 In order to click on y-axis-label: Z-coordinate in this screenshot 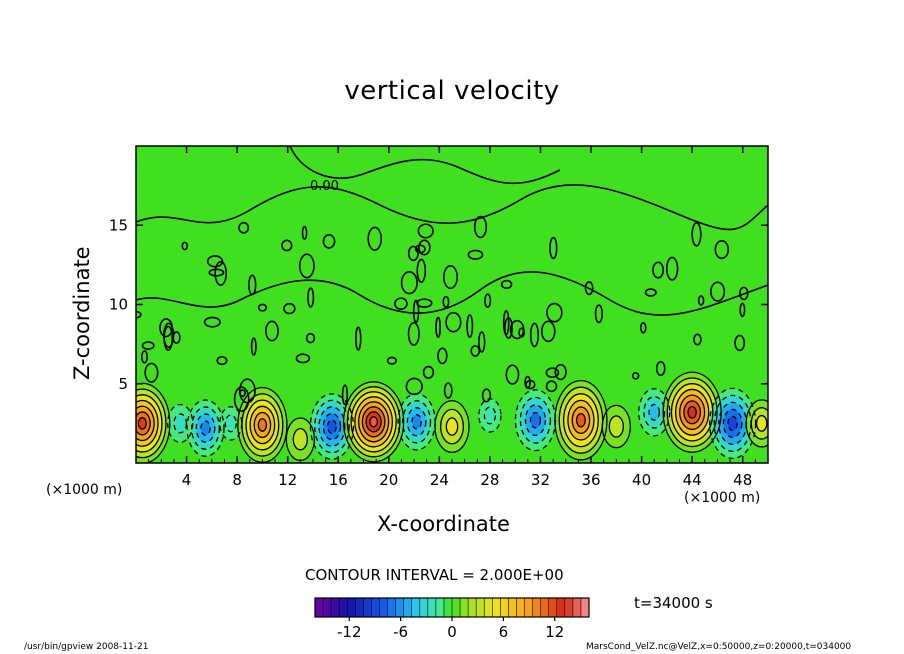, I will do `click(82, 313)`.